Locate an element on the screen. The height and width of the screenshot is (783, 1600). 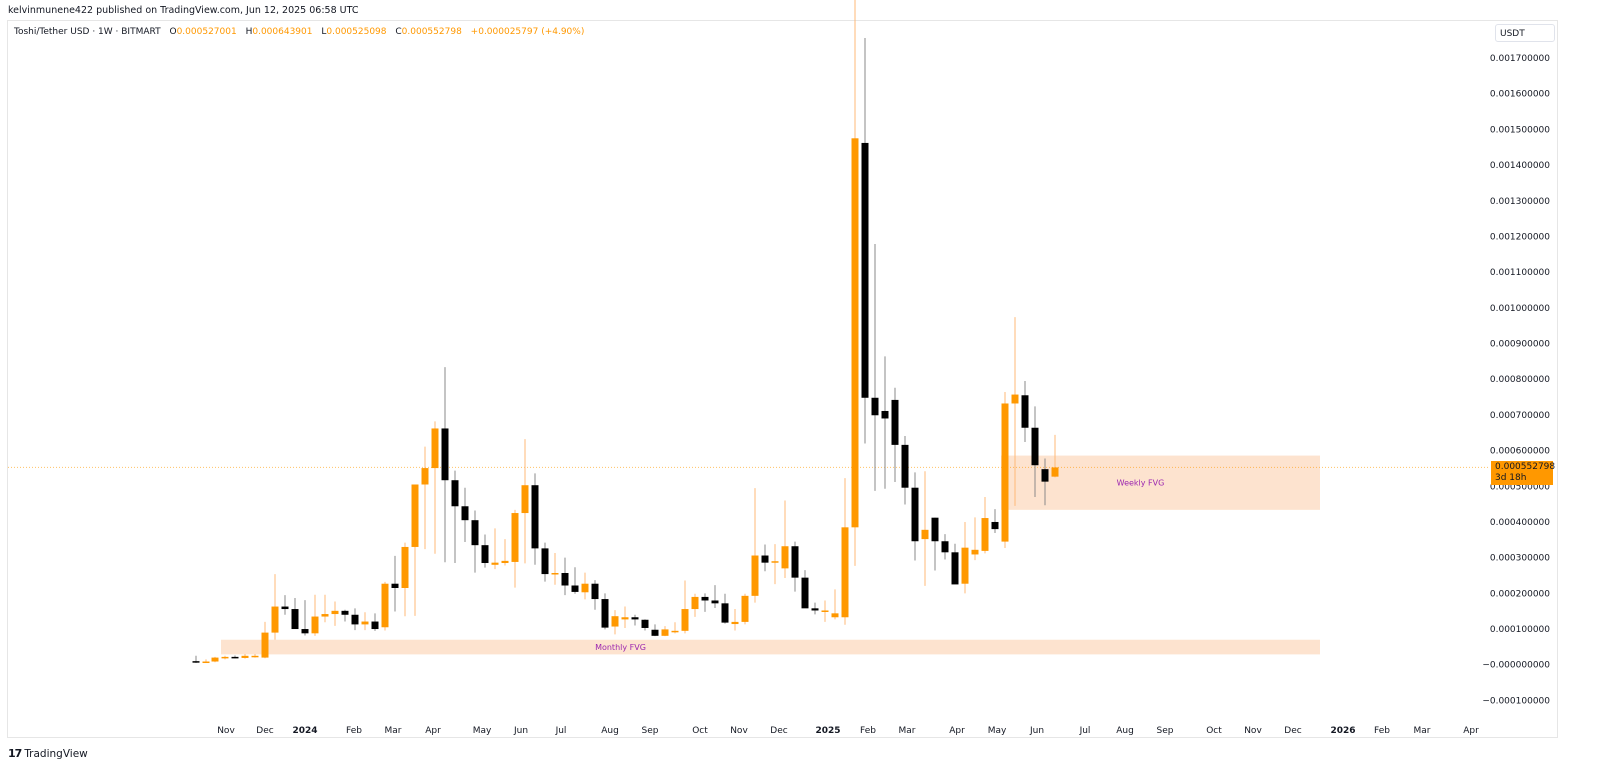
symbol-title: Toshi/Tether USD · 1W · BITMART is located at coordinates (87, 32).